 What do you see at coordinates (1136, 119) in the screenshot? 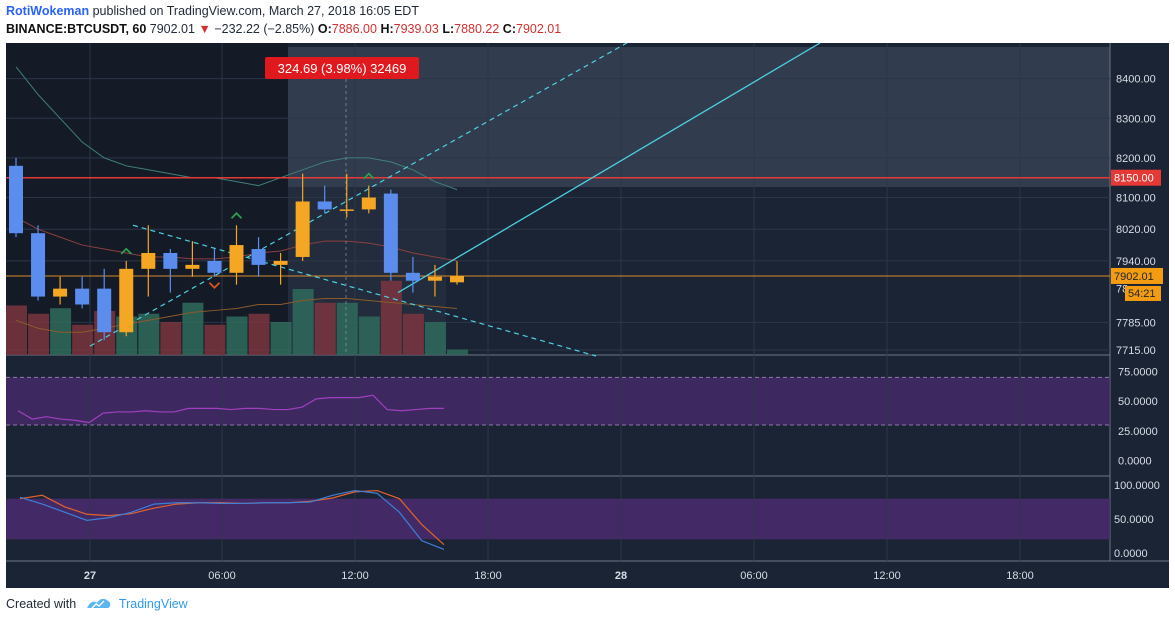
I see `price-tick-label: 8300.00` at bounding box center [1136, 119].